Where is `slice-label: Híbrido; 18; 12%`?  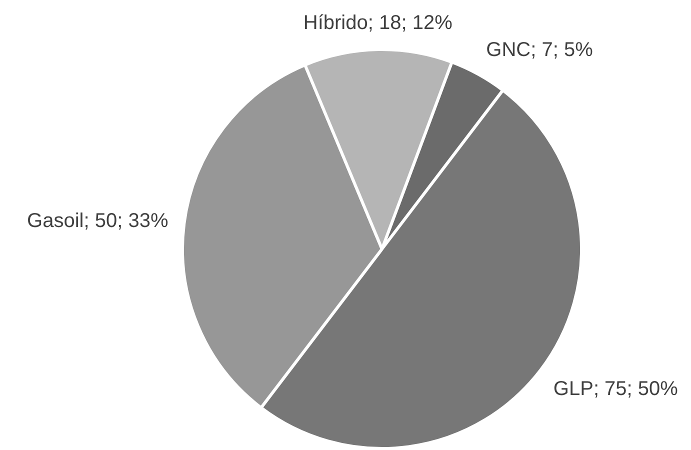
slice-label: Híbrido; 18; 12% is located at coordinates (378, 23).